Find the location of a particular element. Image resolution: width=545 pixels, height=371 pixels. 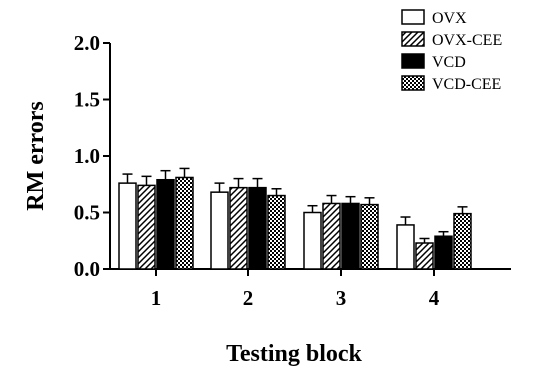

legend-label: VCD-CEE is located at coordinates (466, 84).